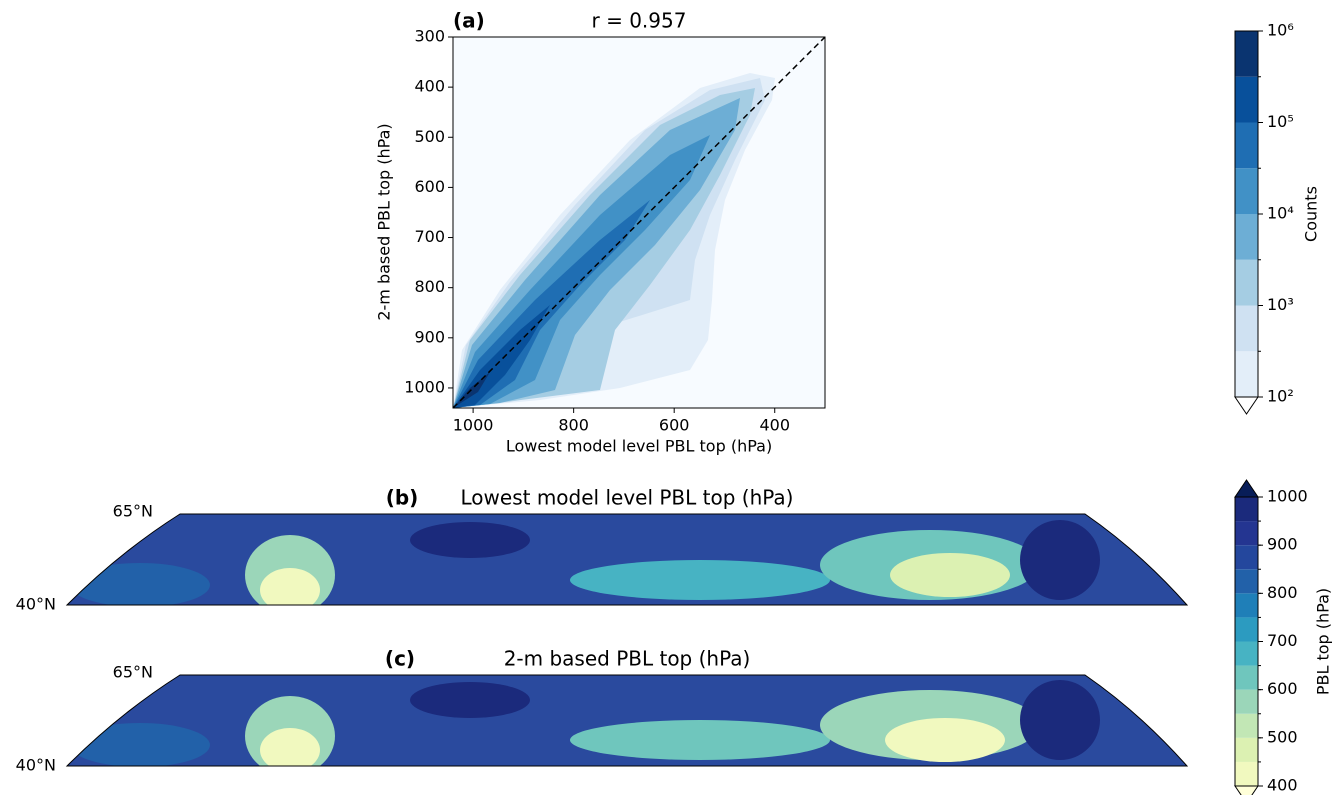 The image size is (1335, 799). What do you see at coordinates (1282, 688) in the screenshot?
I see `colorbar-tick-label: 600` at bounding box center [1282, 688].